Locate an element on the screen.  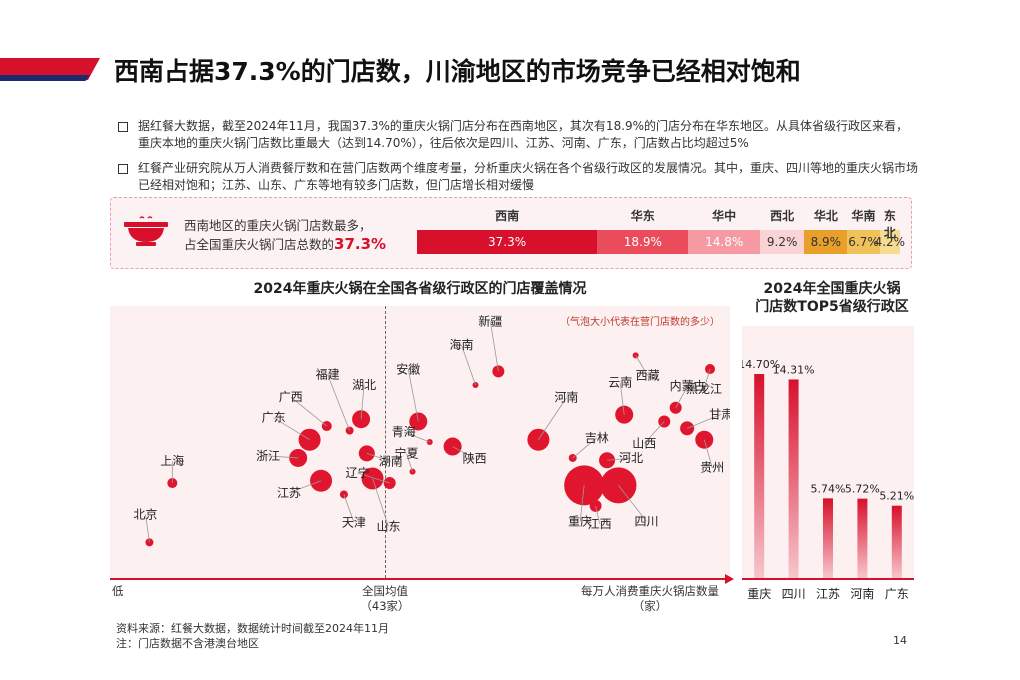
bubble-label-13: 安徽 is located at coordinates (408, 368).